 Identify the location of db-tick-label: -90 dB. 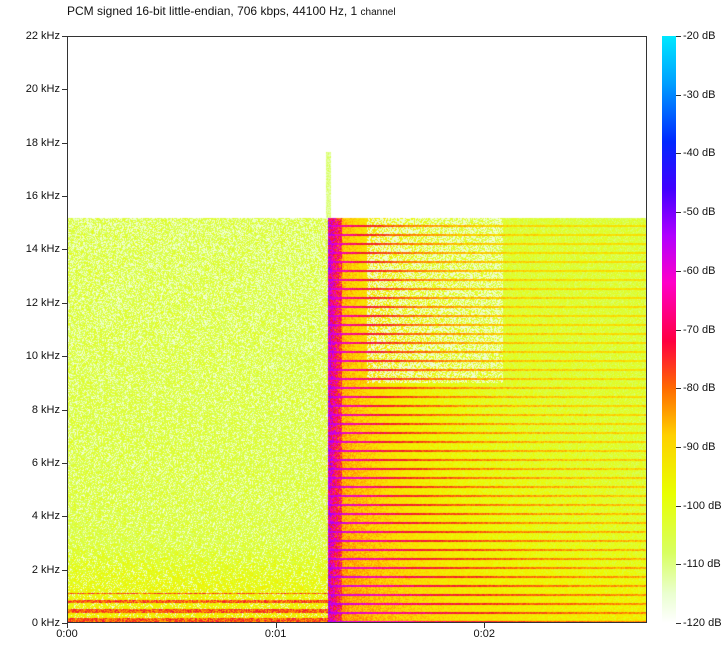
(699, 446).